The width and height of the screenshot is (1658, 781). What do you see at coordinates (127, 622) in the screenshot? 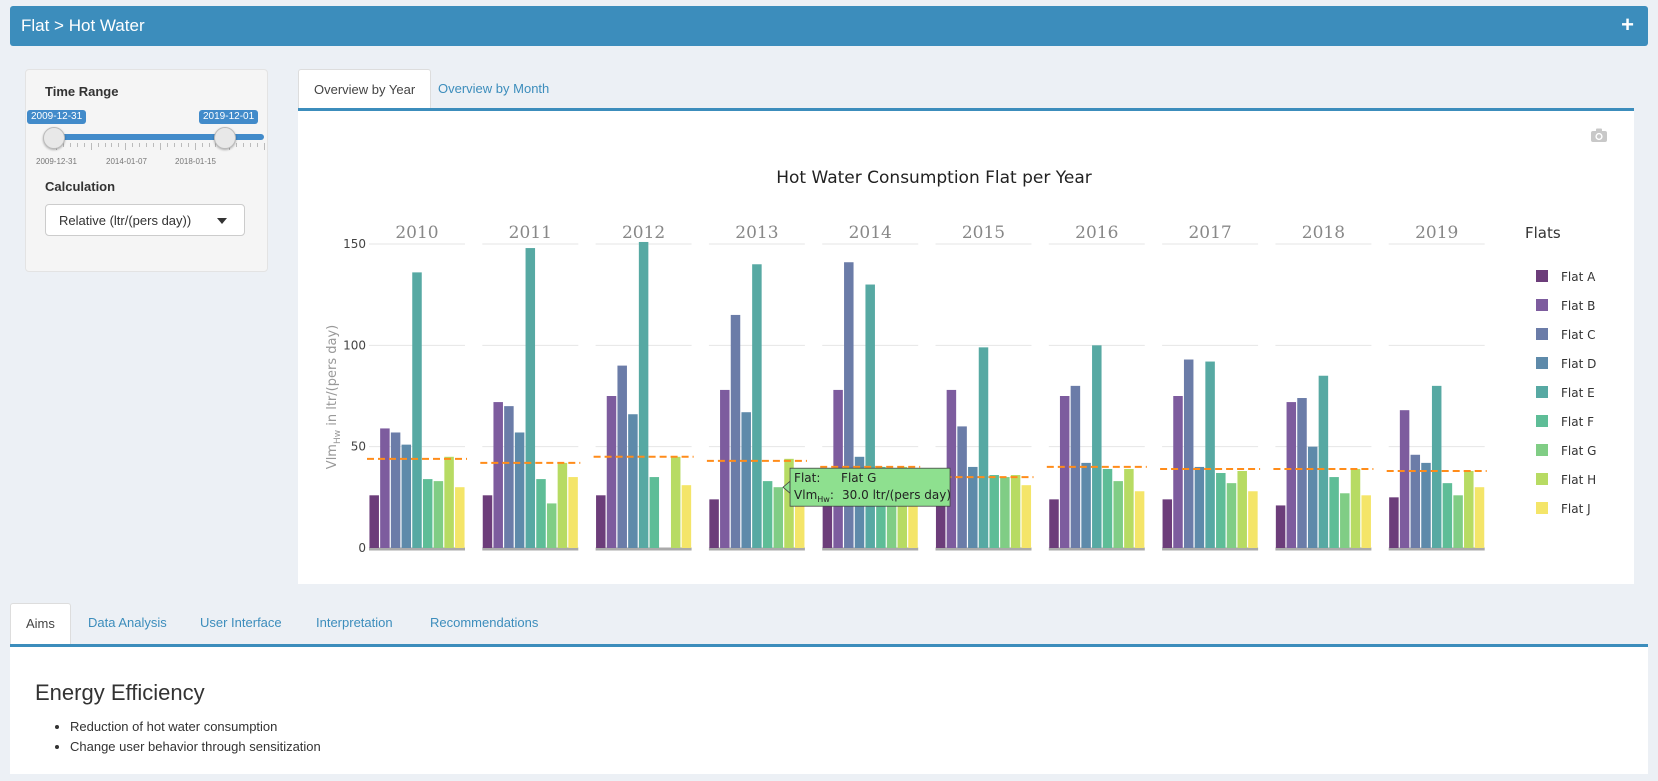
I see `tab-data-analysis: Data Analysis` at bounding box center [127, 622].